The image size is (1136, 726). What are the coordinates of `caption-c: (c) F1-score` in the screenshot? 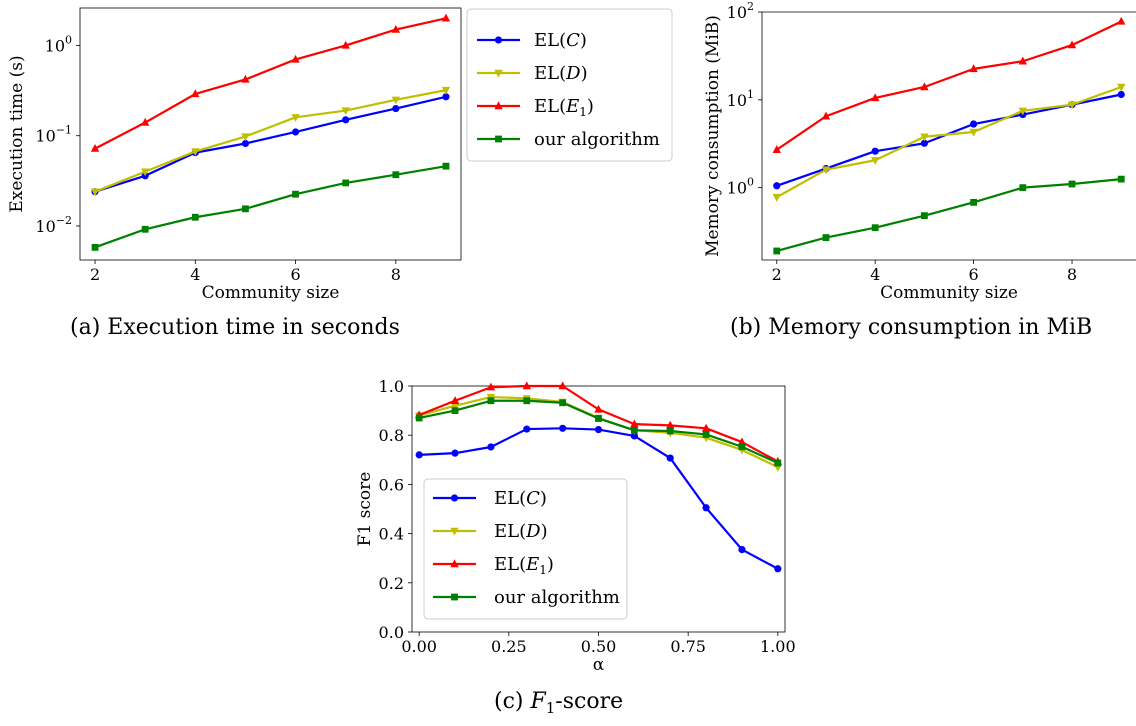 It's located at (558, 703).